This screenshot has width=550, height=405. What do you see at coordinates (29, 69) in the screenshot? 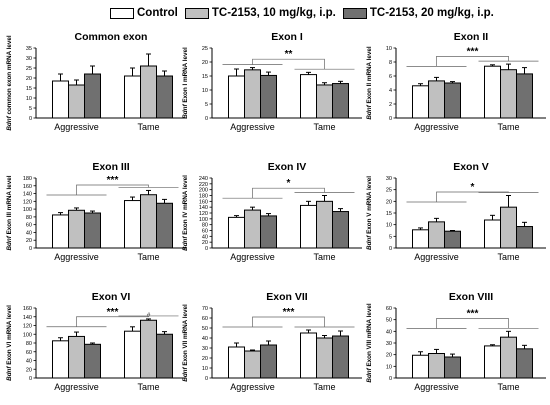
I see `y-tick-label: 25` at bounding box center [29, 69].